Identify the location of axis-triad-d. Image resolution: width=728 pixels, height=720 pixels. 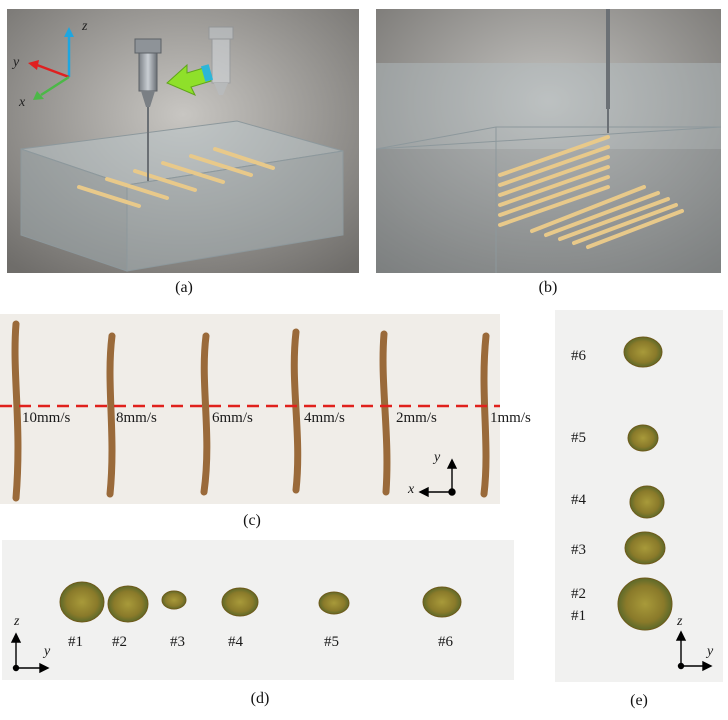
(30, 653).